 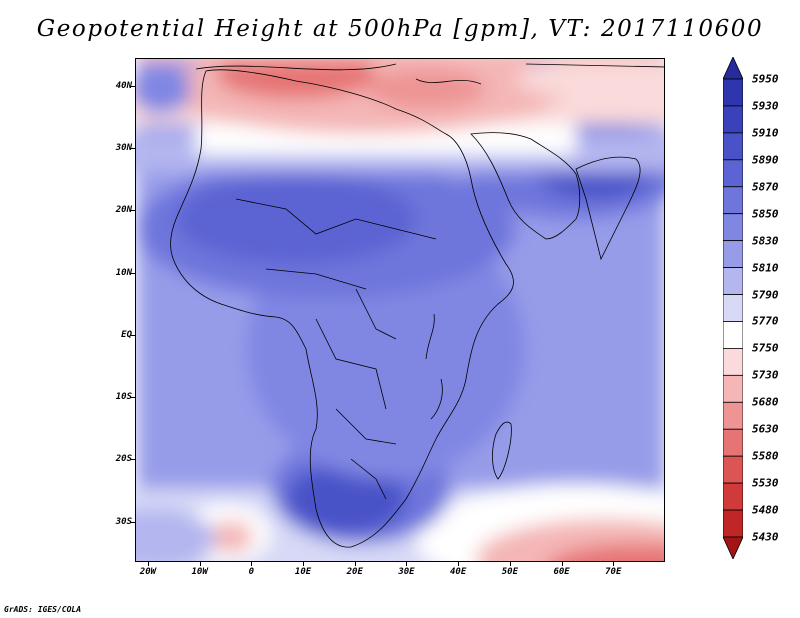 I want to click on lon-label-20w: 20W, so click(x=148, y=572).